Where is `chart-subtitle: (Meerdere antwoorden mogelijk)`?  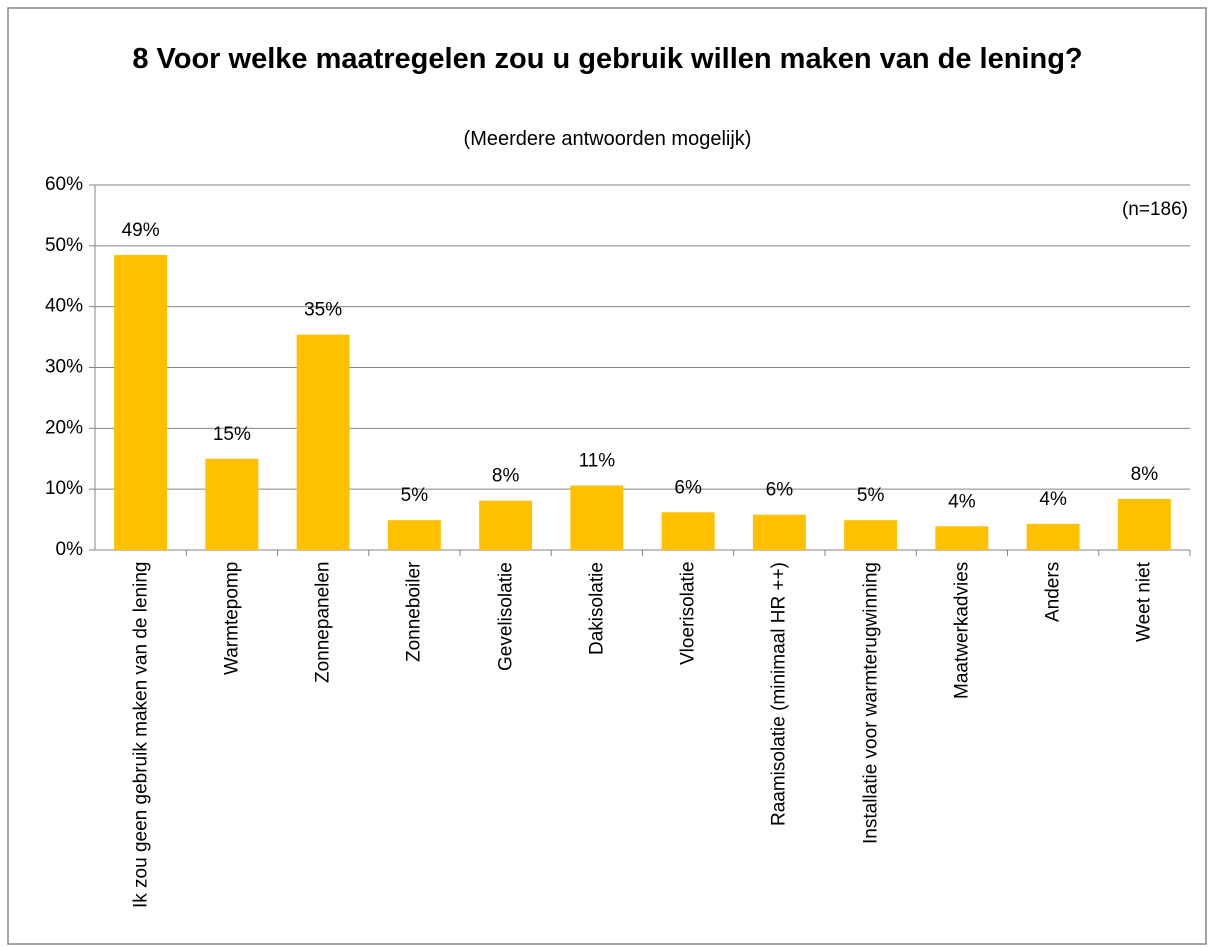 chart-subtitle: (Meerdere antwoorden mogelijk) is located at coordinates (607, 139).